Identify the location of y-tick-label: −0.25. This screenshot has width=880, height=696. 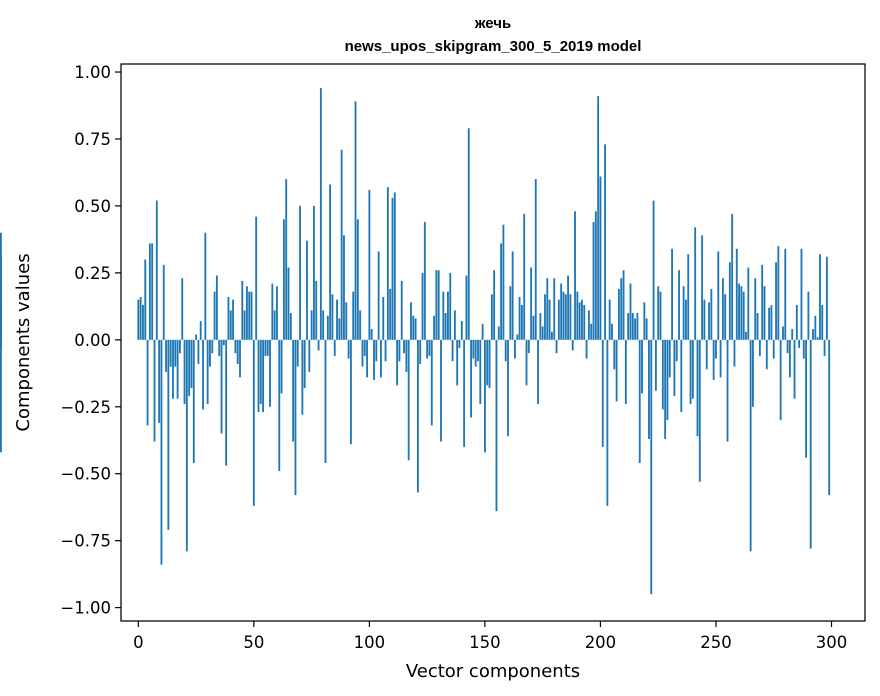
(85, 407).